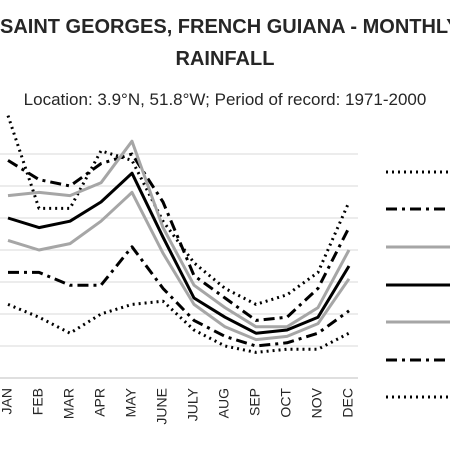 Image resolution: width=450 pixels, height=450 pixels. What do you see at coordinates (286, 403) in the screenshot?
I see `x-tick-label: OCT` at bounding box center [286, 403].